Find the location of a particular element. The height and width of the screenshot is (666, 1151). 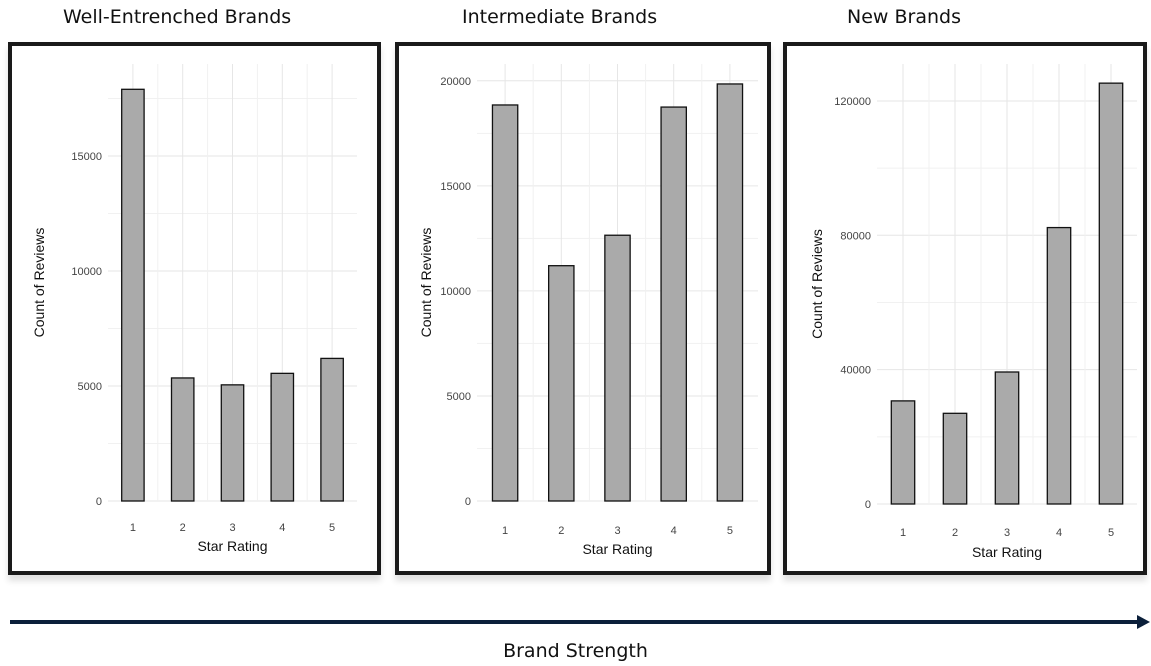

panel-title-new: New Brands is located at coordinates (904, 17).